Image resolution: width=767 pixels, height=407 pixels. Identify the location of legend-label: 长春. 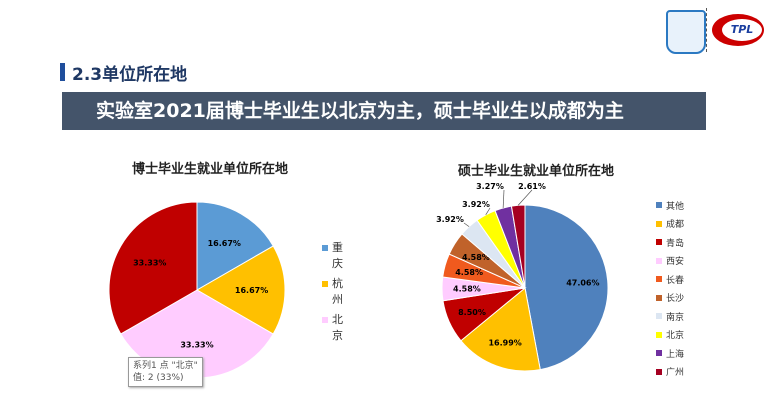
(675, 280).